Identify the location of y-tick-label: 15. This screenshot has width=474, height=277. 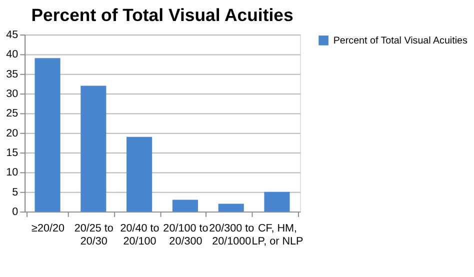
(12, 153).